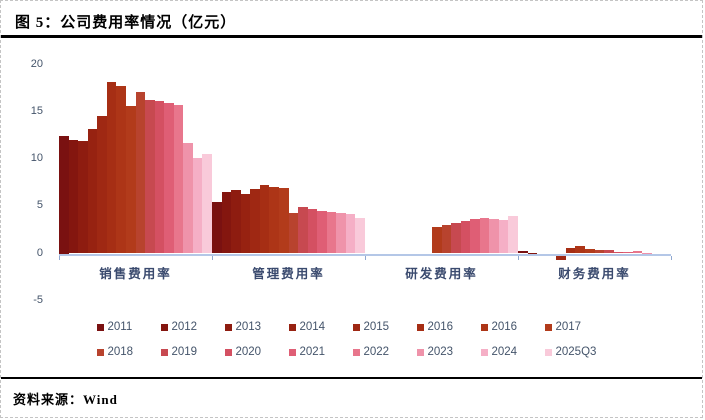  I want to click on bar-2012, so click(73, 196).